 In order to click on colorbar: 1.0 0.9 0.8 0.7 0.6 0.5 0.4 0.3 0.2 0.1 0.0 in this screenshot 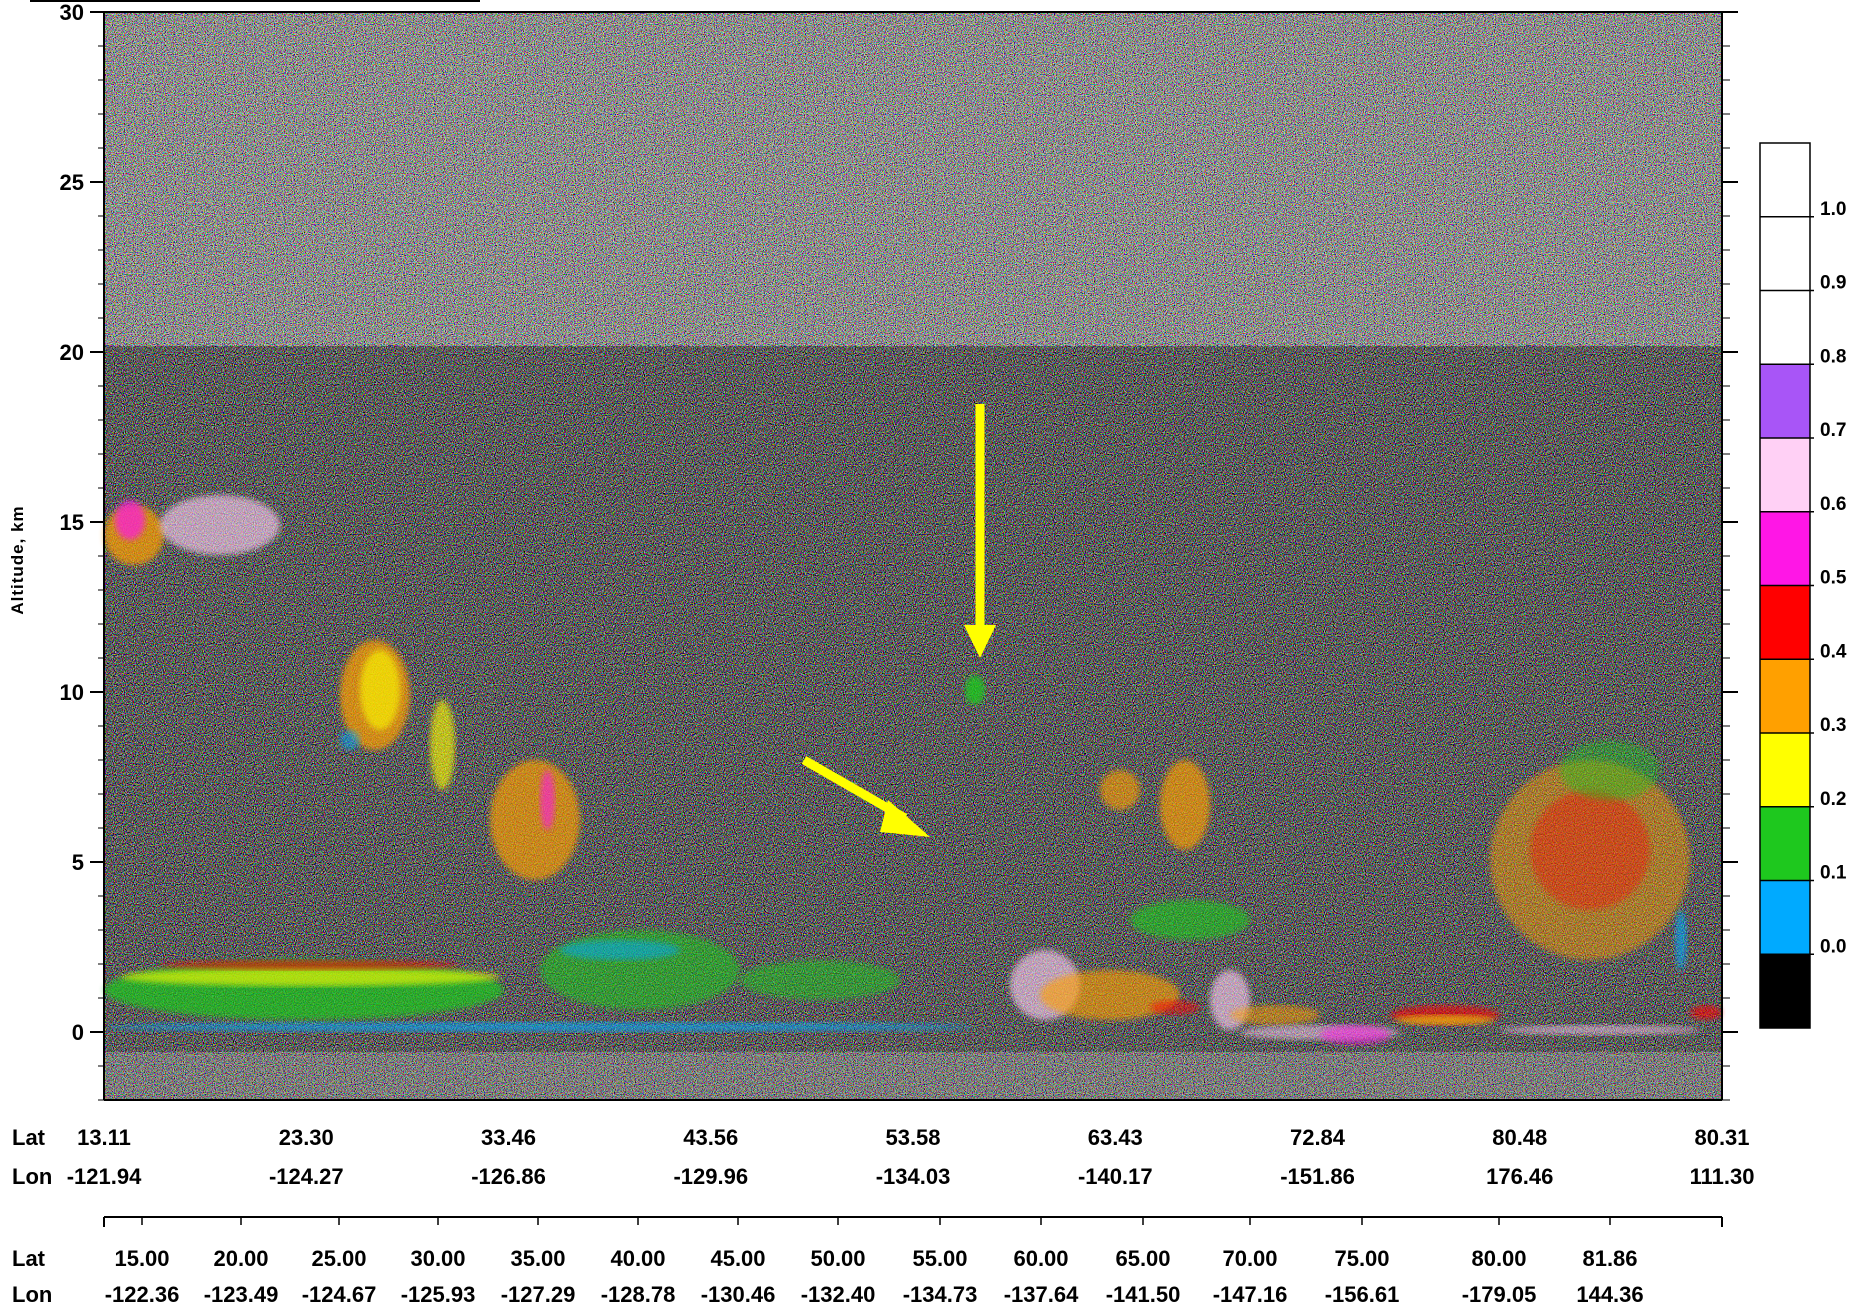, I will do `click(1803, 585)`.